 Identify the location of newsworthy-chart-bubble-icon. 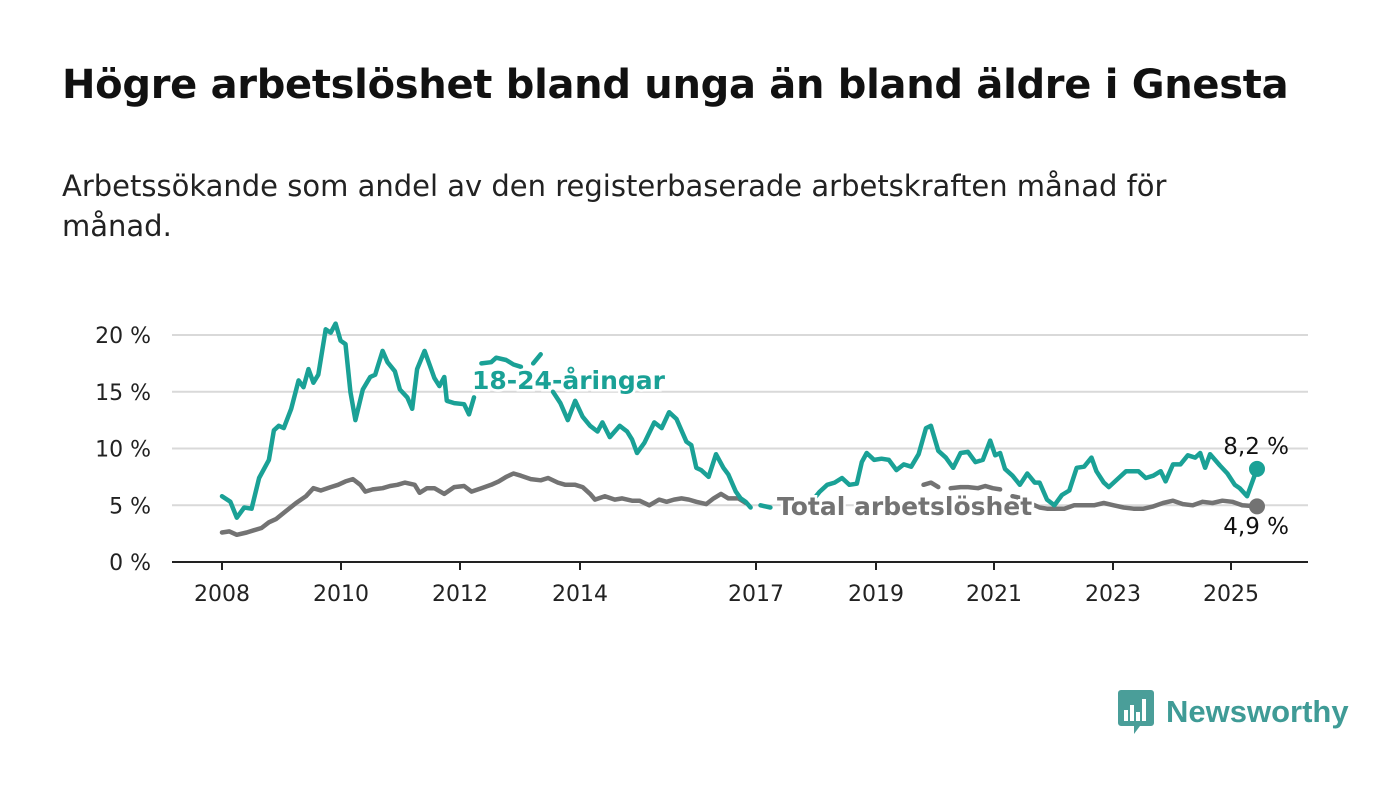
(1136, 712).